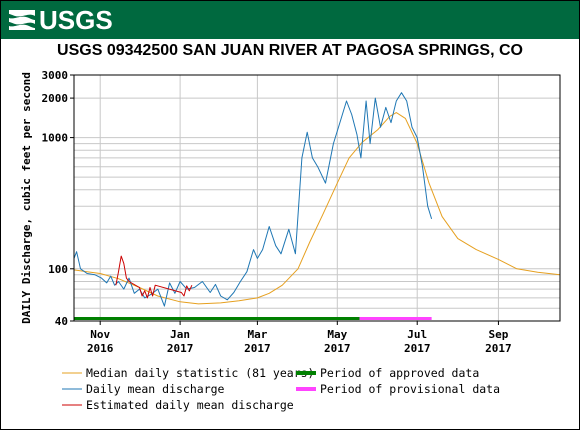 The width and height of the screenshot is (580, 430). What do you see at coordinates (180, 334) in the screenshot?
I see `x-tick-month: Jan` at bounding box center [180, 334].